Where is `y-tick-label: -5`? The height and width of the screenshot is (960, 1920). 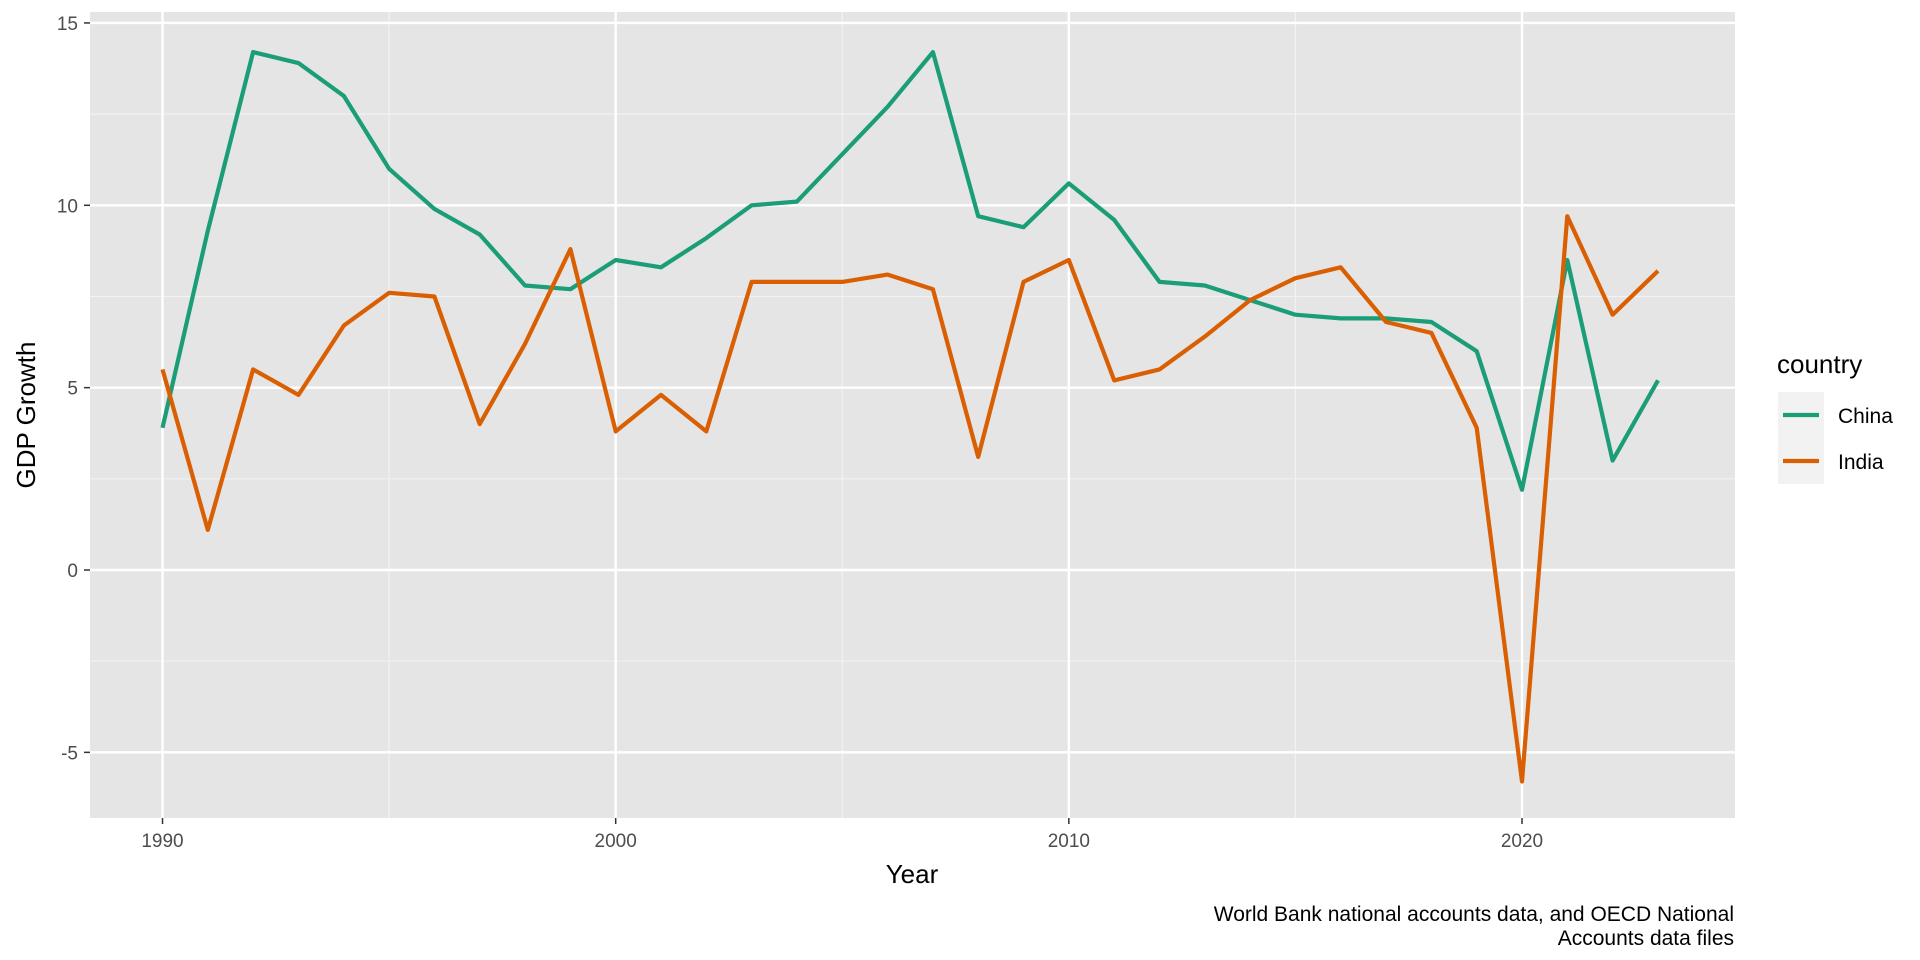 y-tick-label: -5 is located at coordinates (69, 753).